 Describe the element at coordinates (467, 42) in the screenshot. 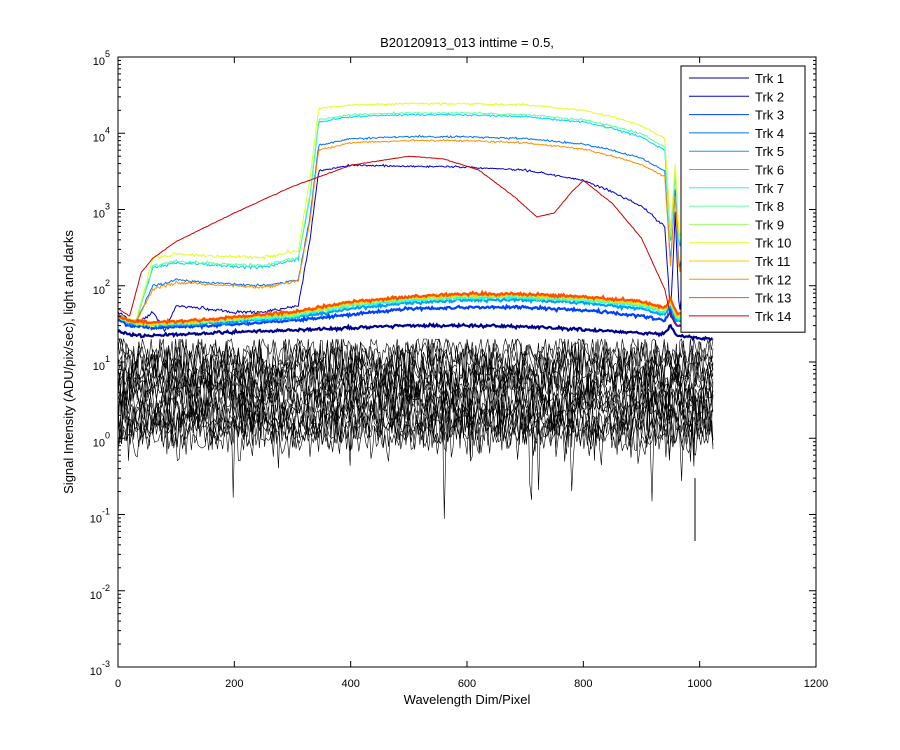

I see `chart-title: B20120913_013 inttime = 0.5,` at that location.